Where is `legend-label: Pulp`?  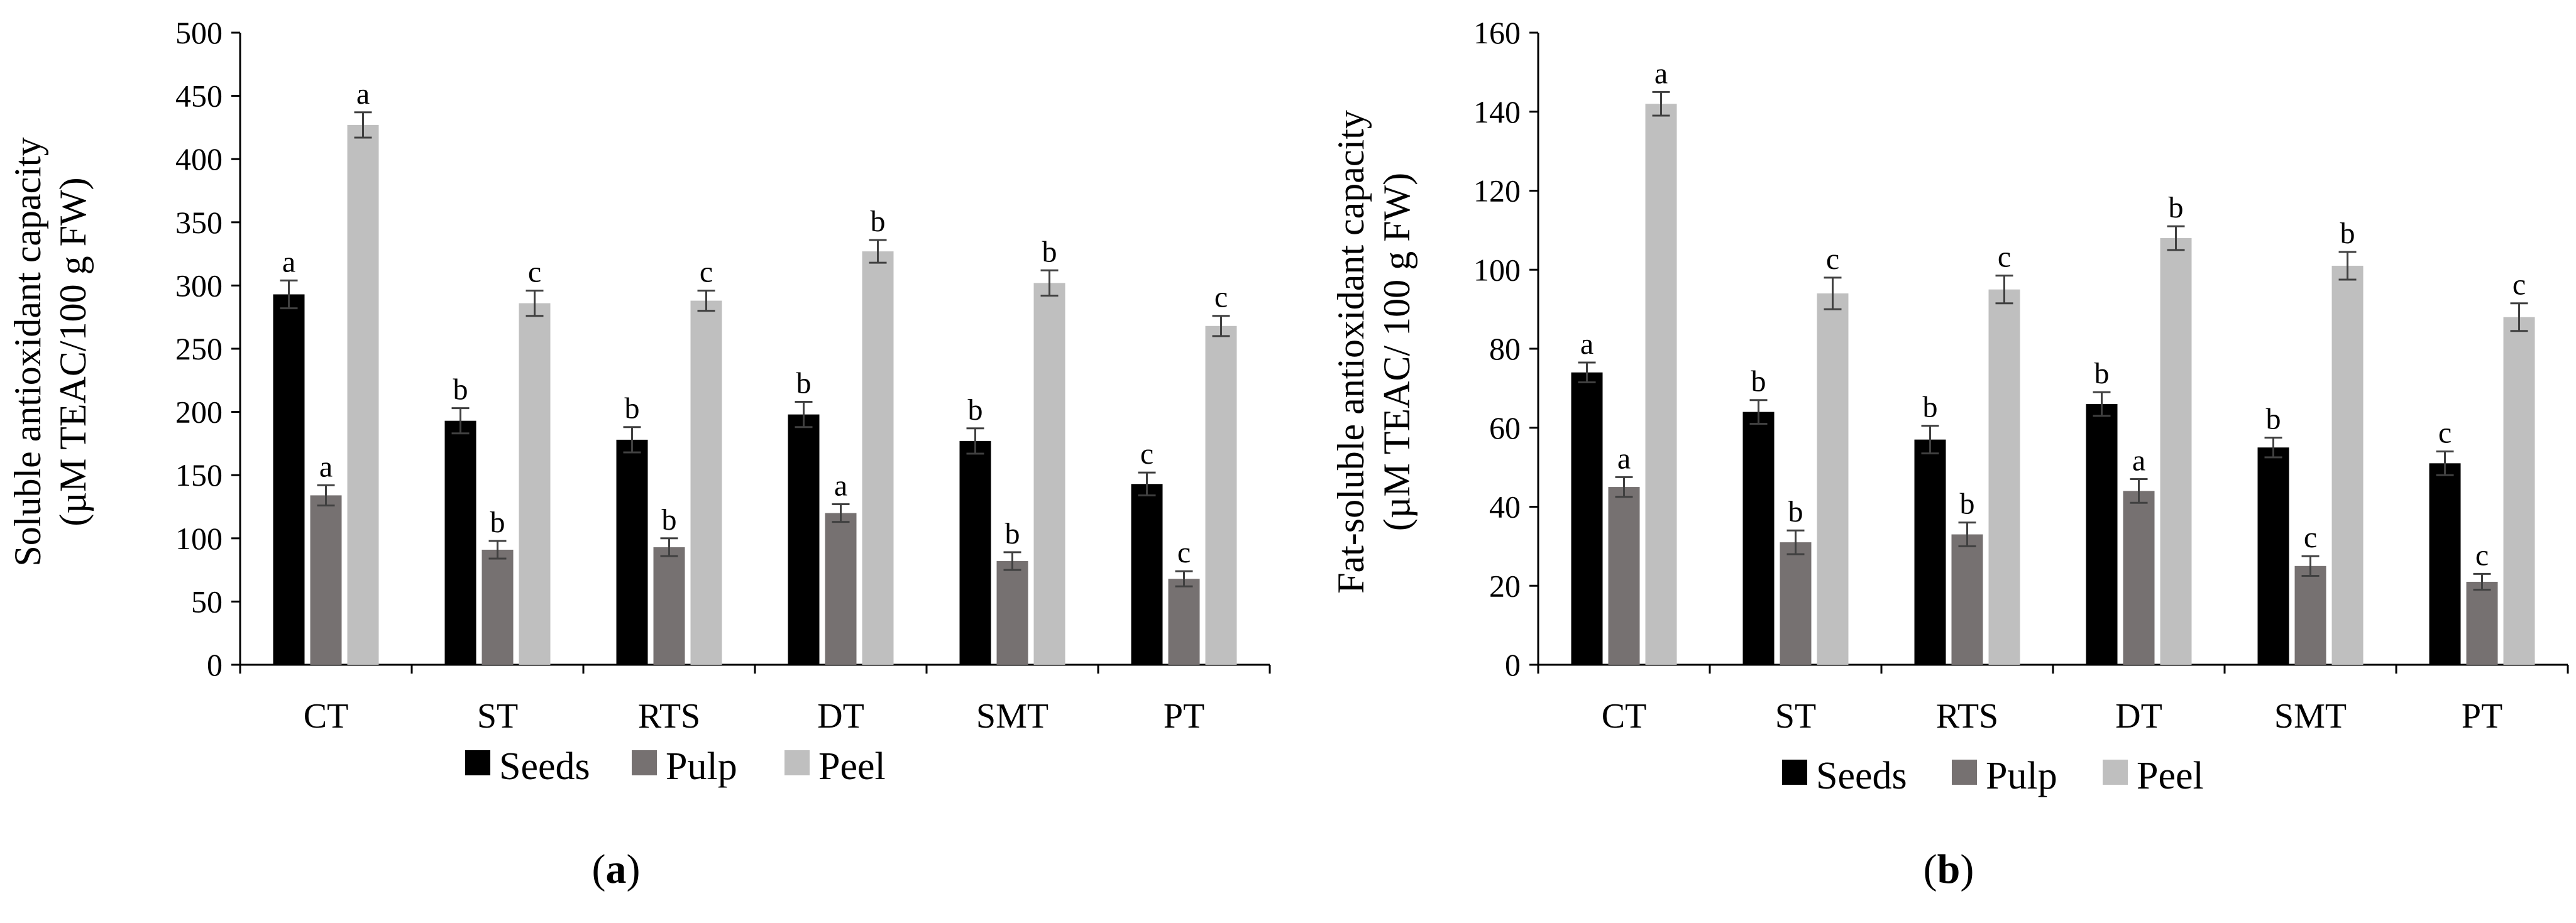
legend-label: Pulp is located at coordinates (2022, 776).